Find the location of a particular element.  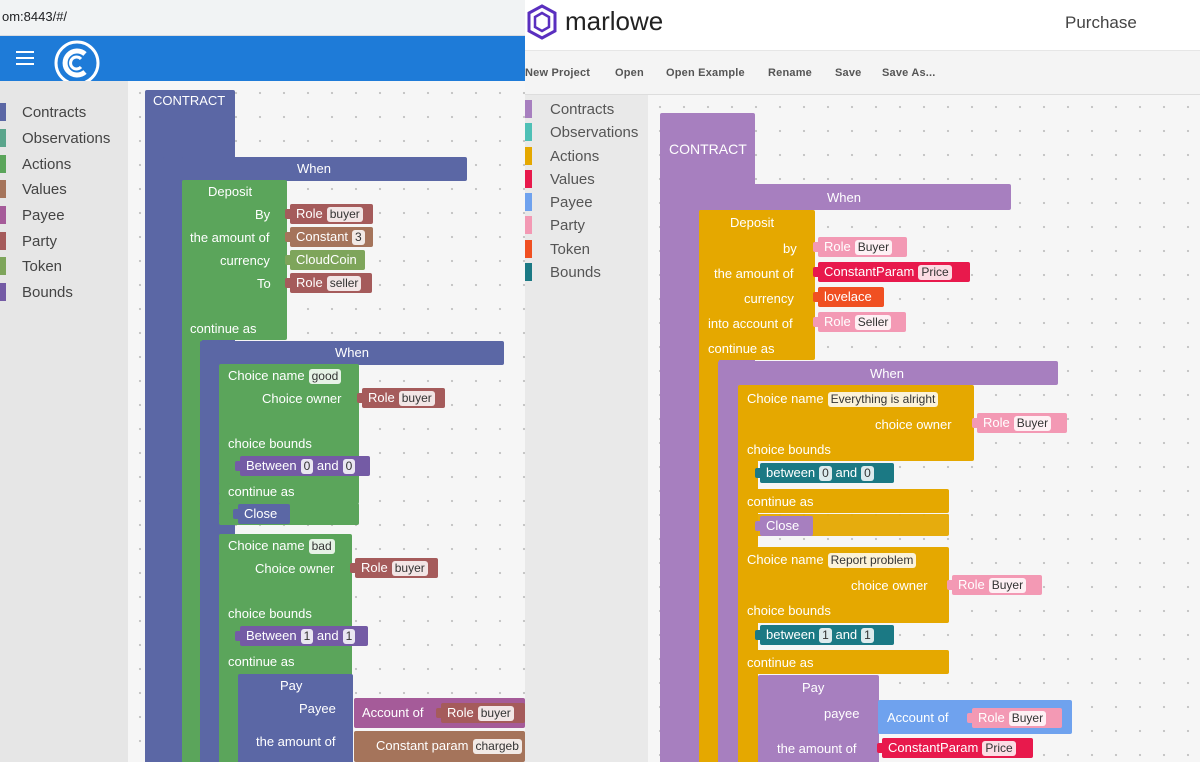

hamburger-menu-icon is located at coordinates (25, 58).